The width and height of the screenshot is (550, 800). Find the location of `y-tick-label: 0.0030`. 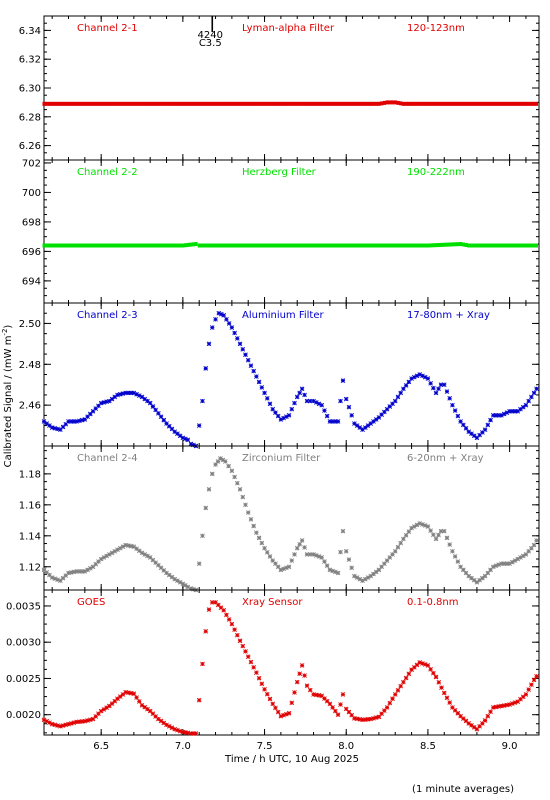

y-tick-label: 0.0030 is located at coordinates (23, 643).